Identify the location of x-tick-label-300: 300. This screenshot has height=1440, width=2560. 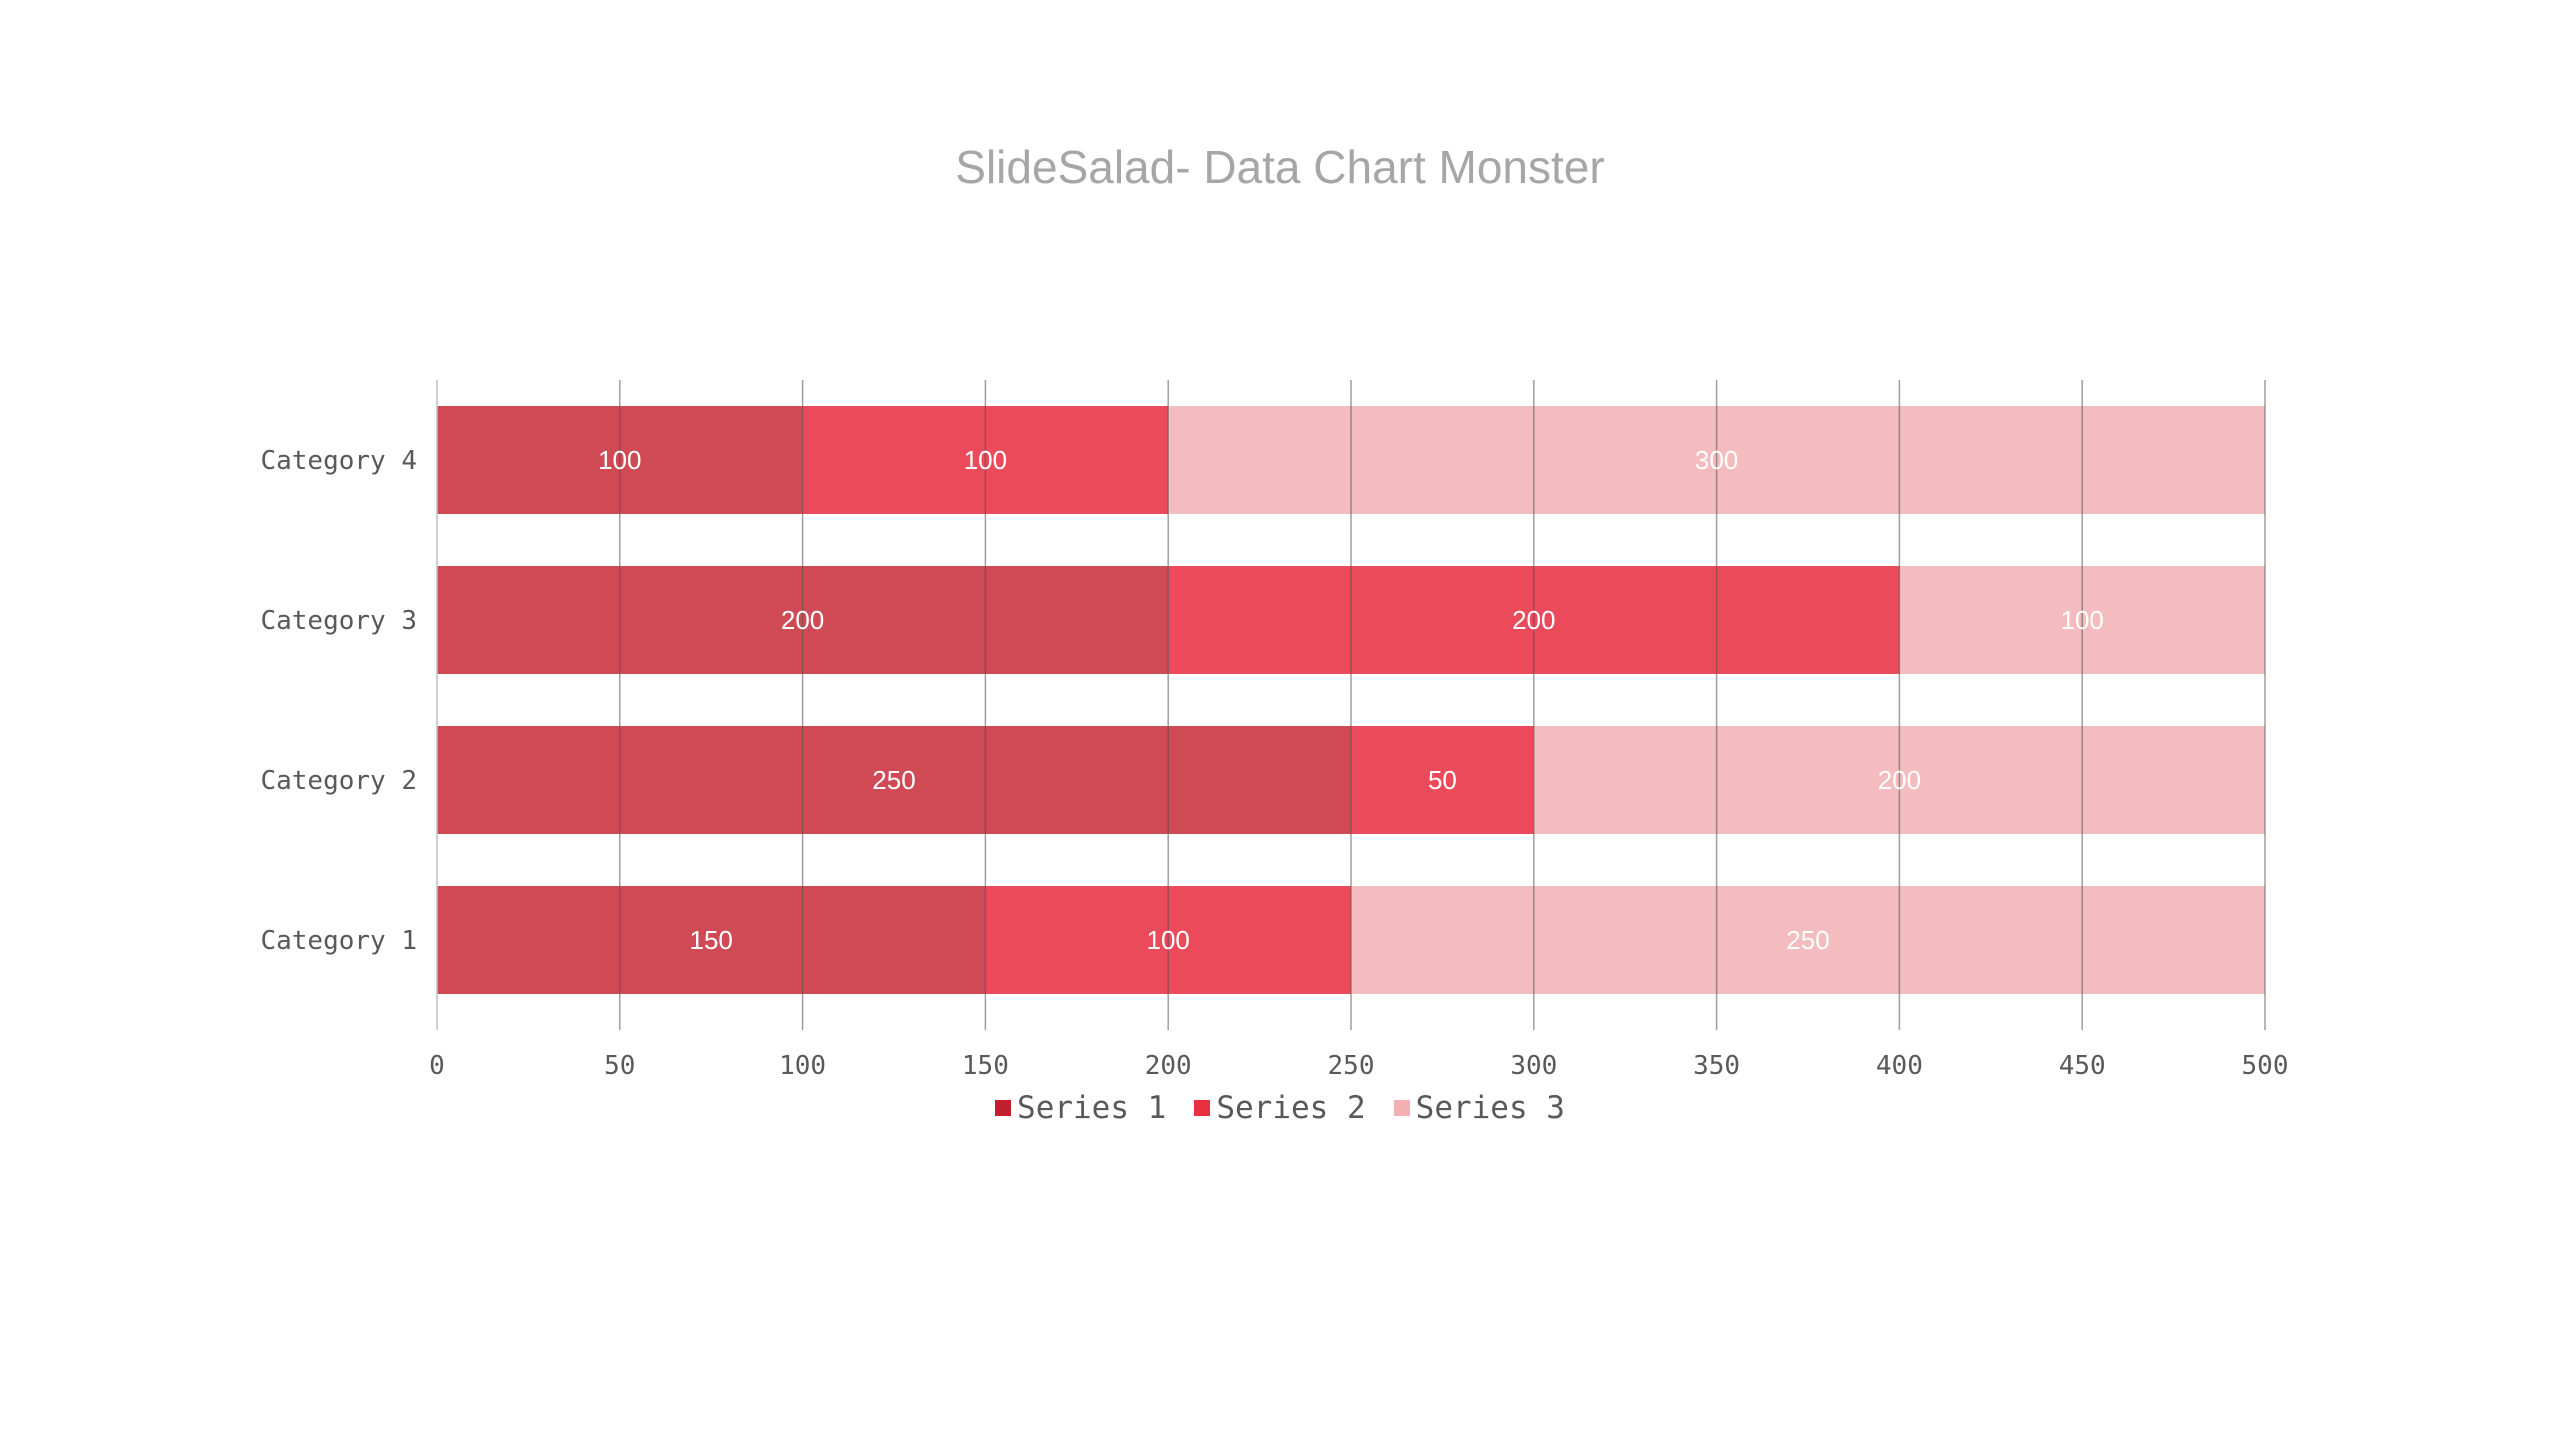
(1533, 1066).